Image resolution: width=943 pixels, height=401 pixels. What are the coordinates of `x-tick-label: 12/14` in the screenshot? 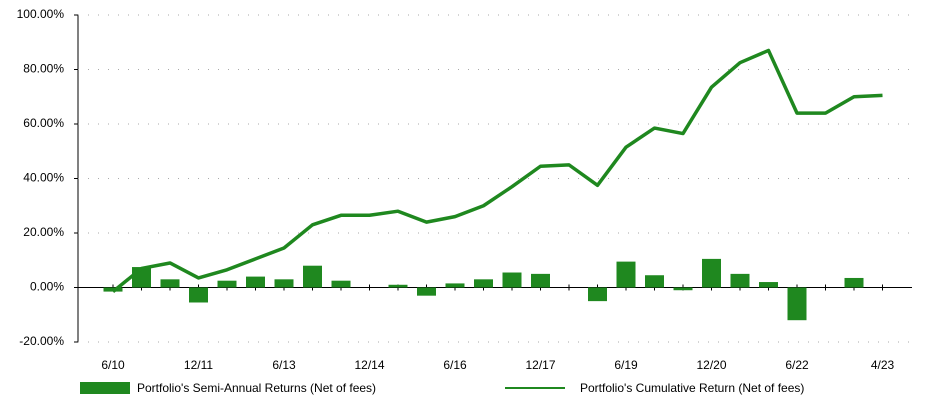 It's located at (369, 365).